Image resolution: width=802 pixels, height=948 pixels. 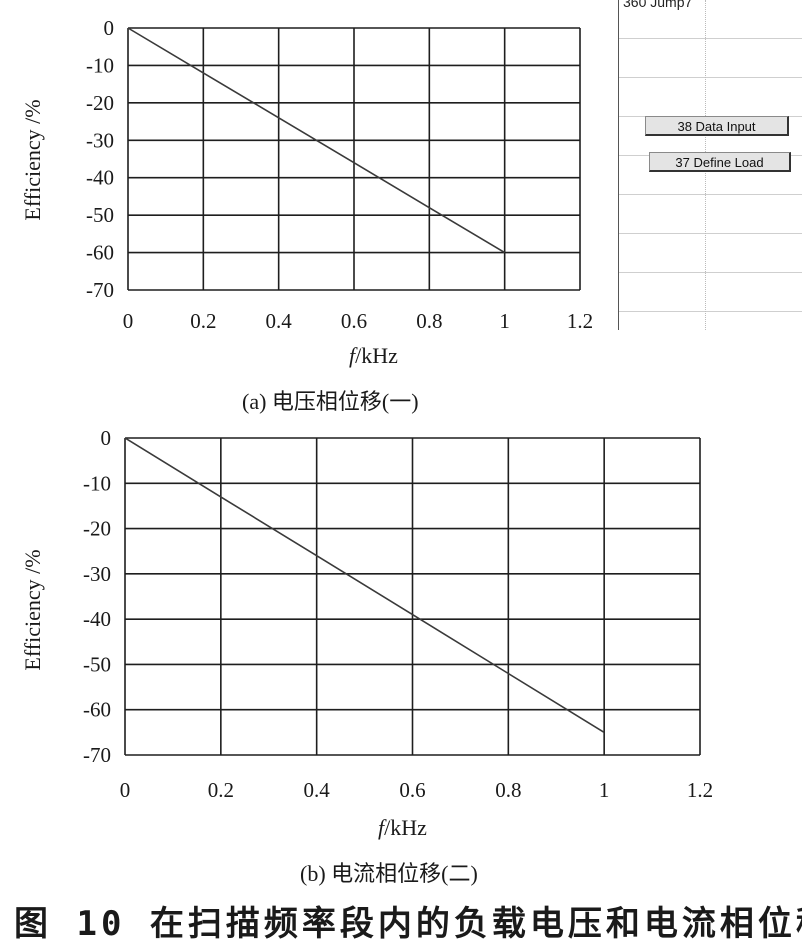 I want to click on figure-title: 图 10 在扫描频率段内的负载电压和电流相位移, so click(x=408, y=924).